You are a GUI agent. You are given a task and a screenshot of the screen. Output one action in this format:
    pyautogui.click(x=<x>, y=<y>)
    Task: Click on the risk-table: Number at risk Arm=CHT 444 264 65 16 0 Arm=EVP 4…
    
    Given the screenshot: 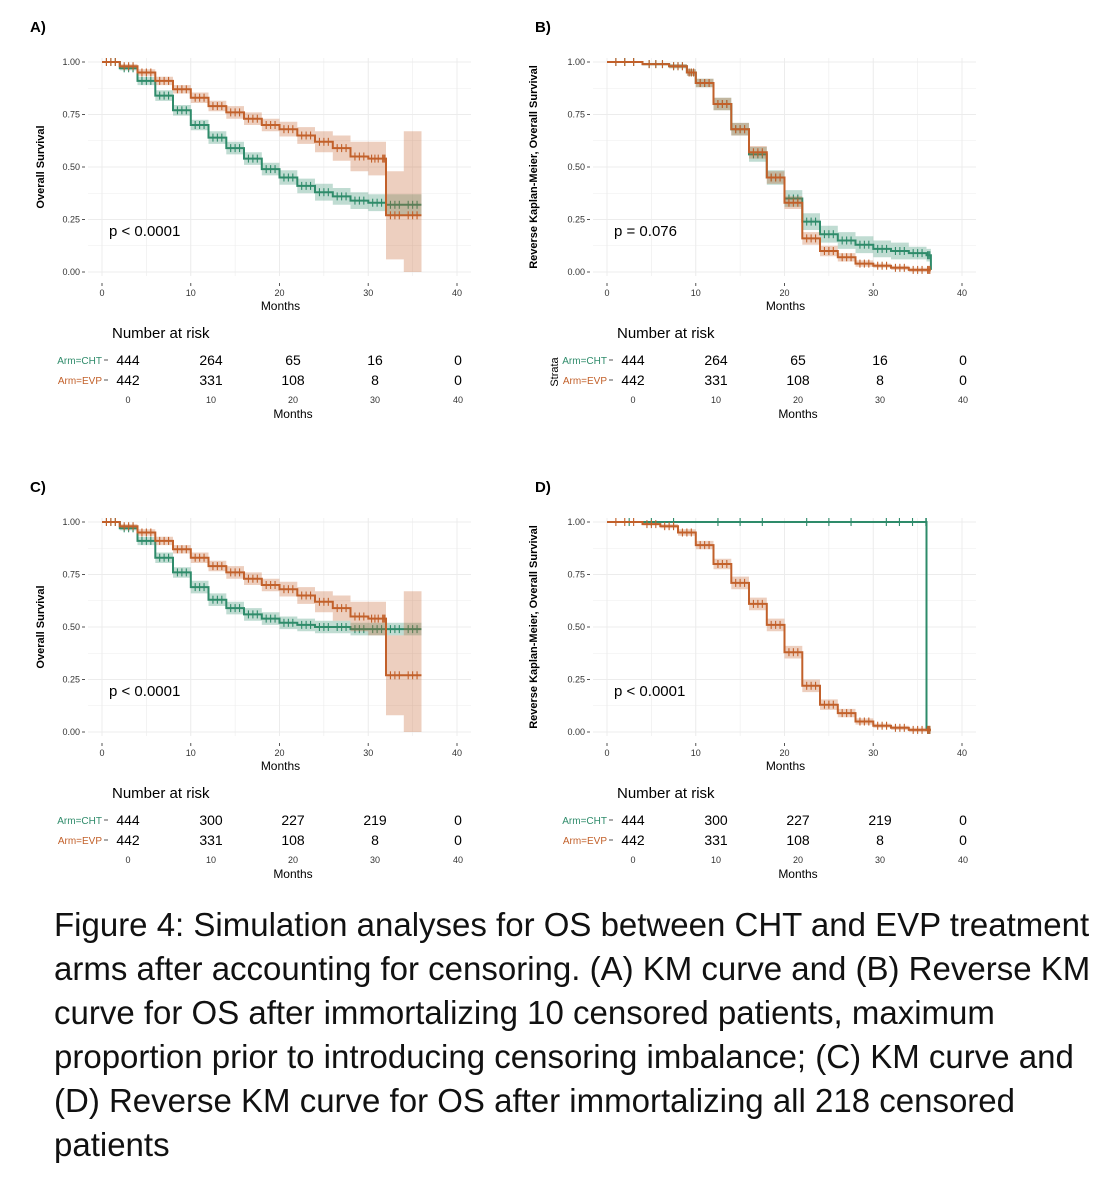 What is the action you would take?
    pyautogui.click(x=758, y=373)
    